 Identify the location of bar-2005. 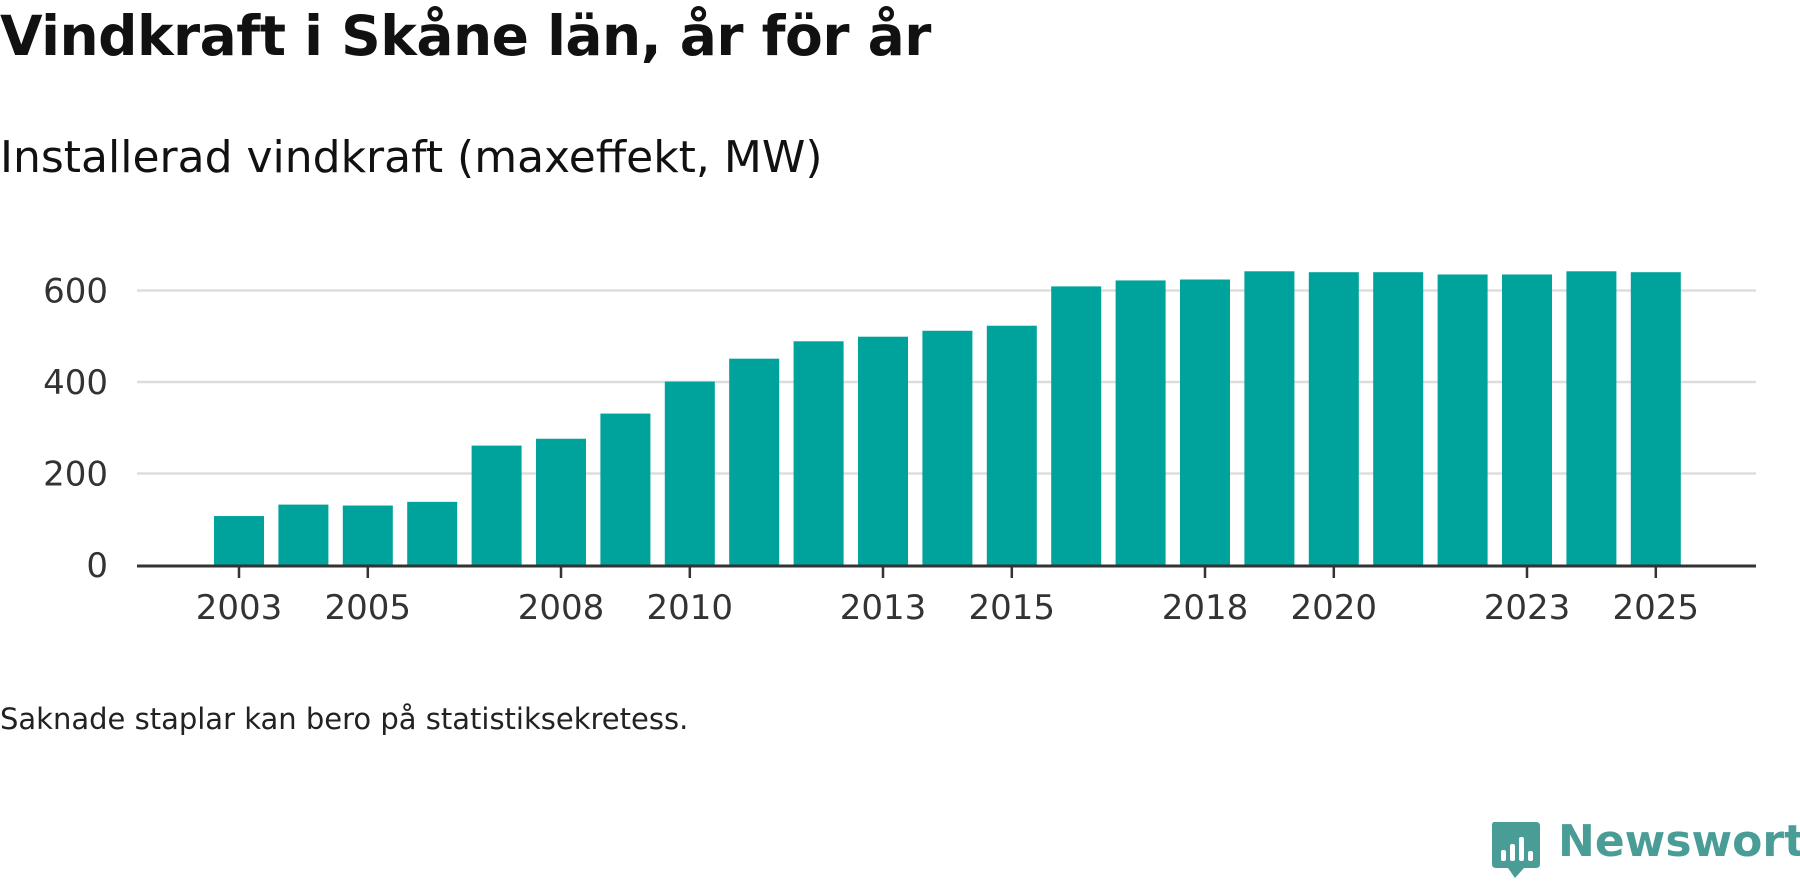
(367, 535).